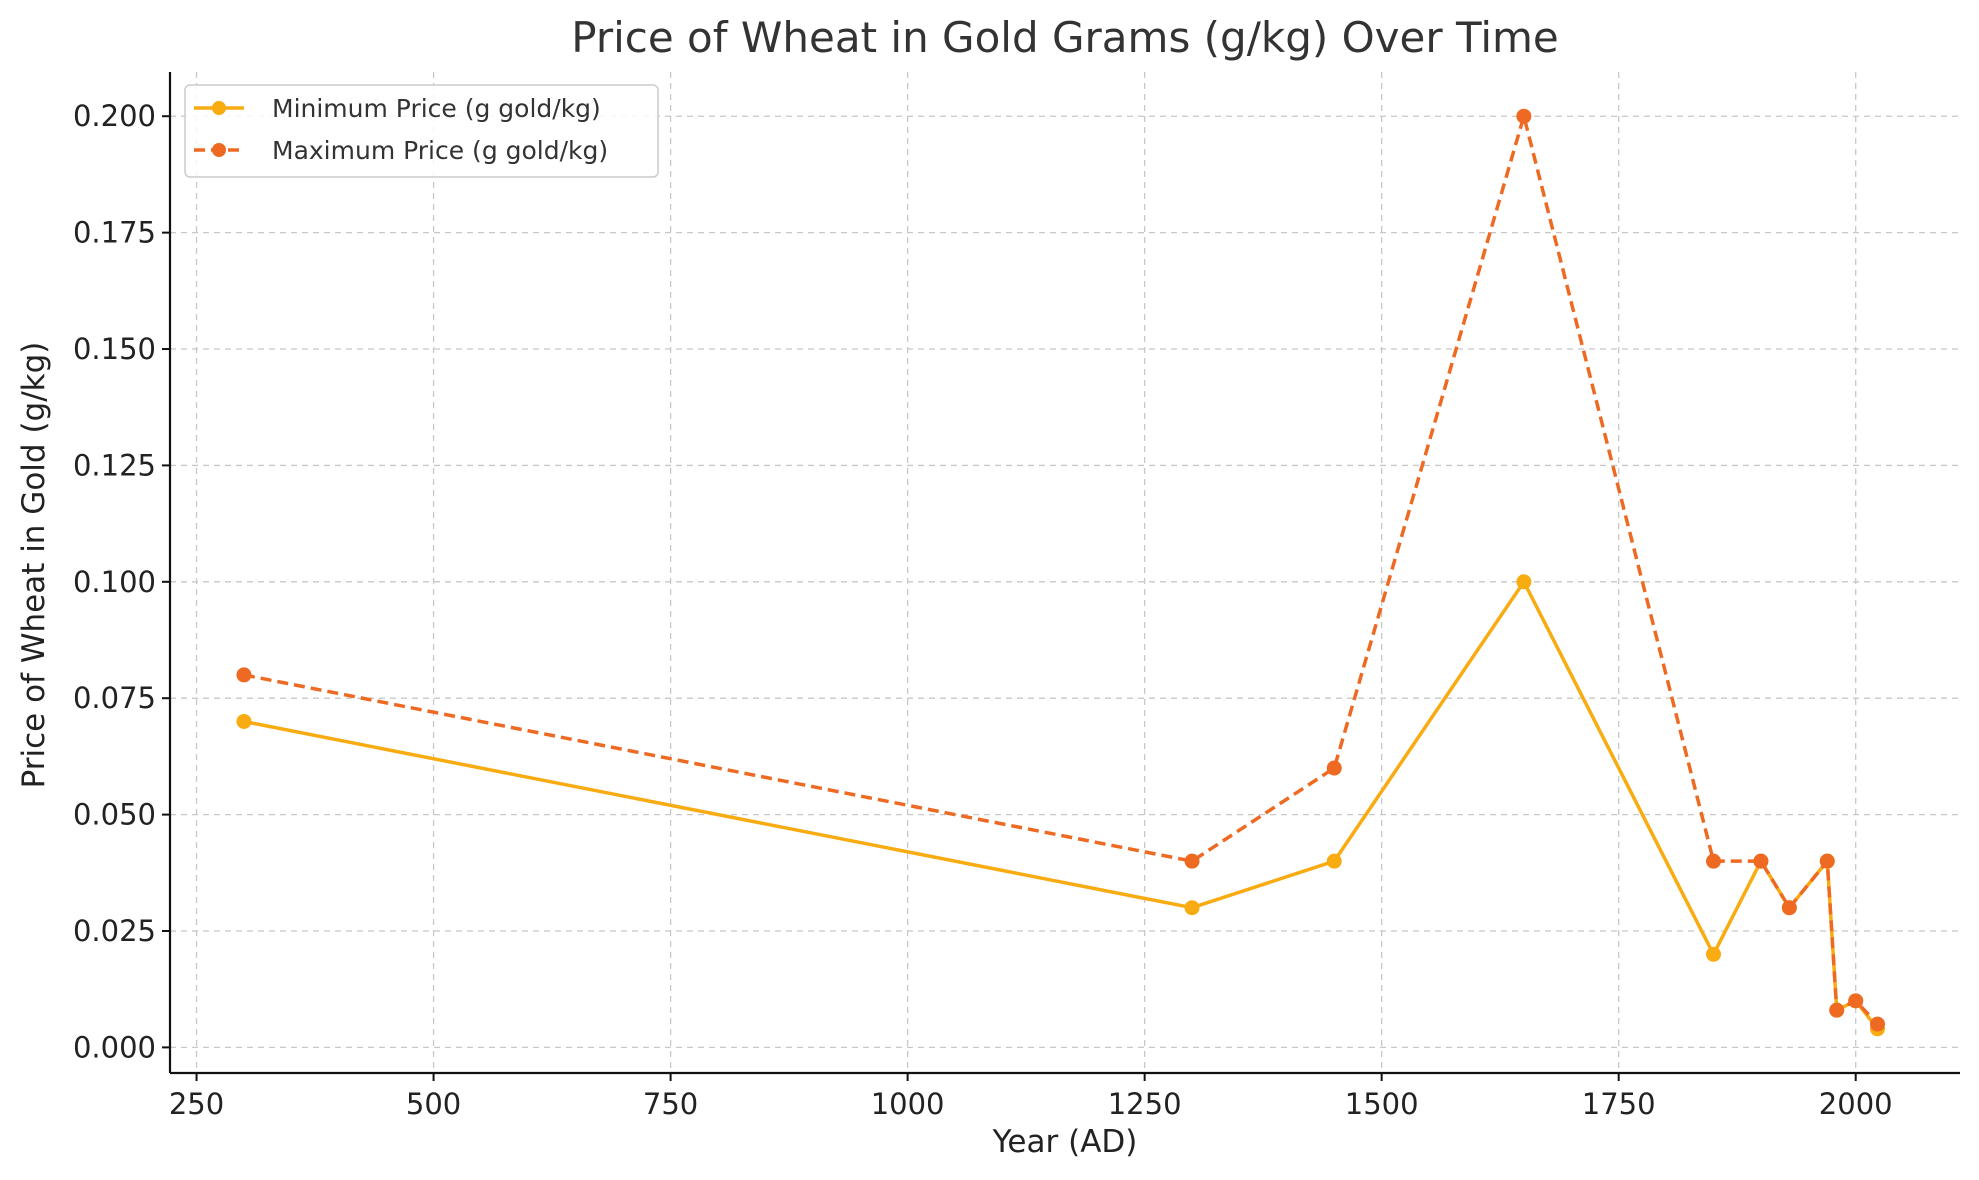  What do you see at coordinates (1382, 1104) in the screenshot?
I see `x-tick-label: 1500` at bounding box center [1382, 1104].